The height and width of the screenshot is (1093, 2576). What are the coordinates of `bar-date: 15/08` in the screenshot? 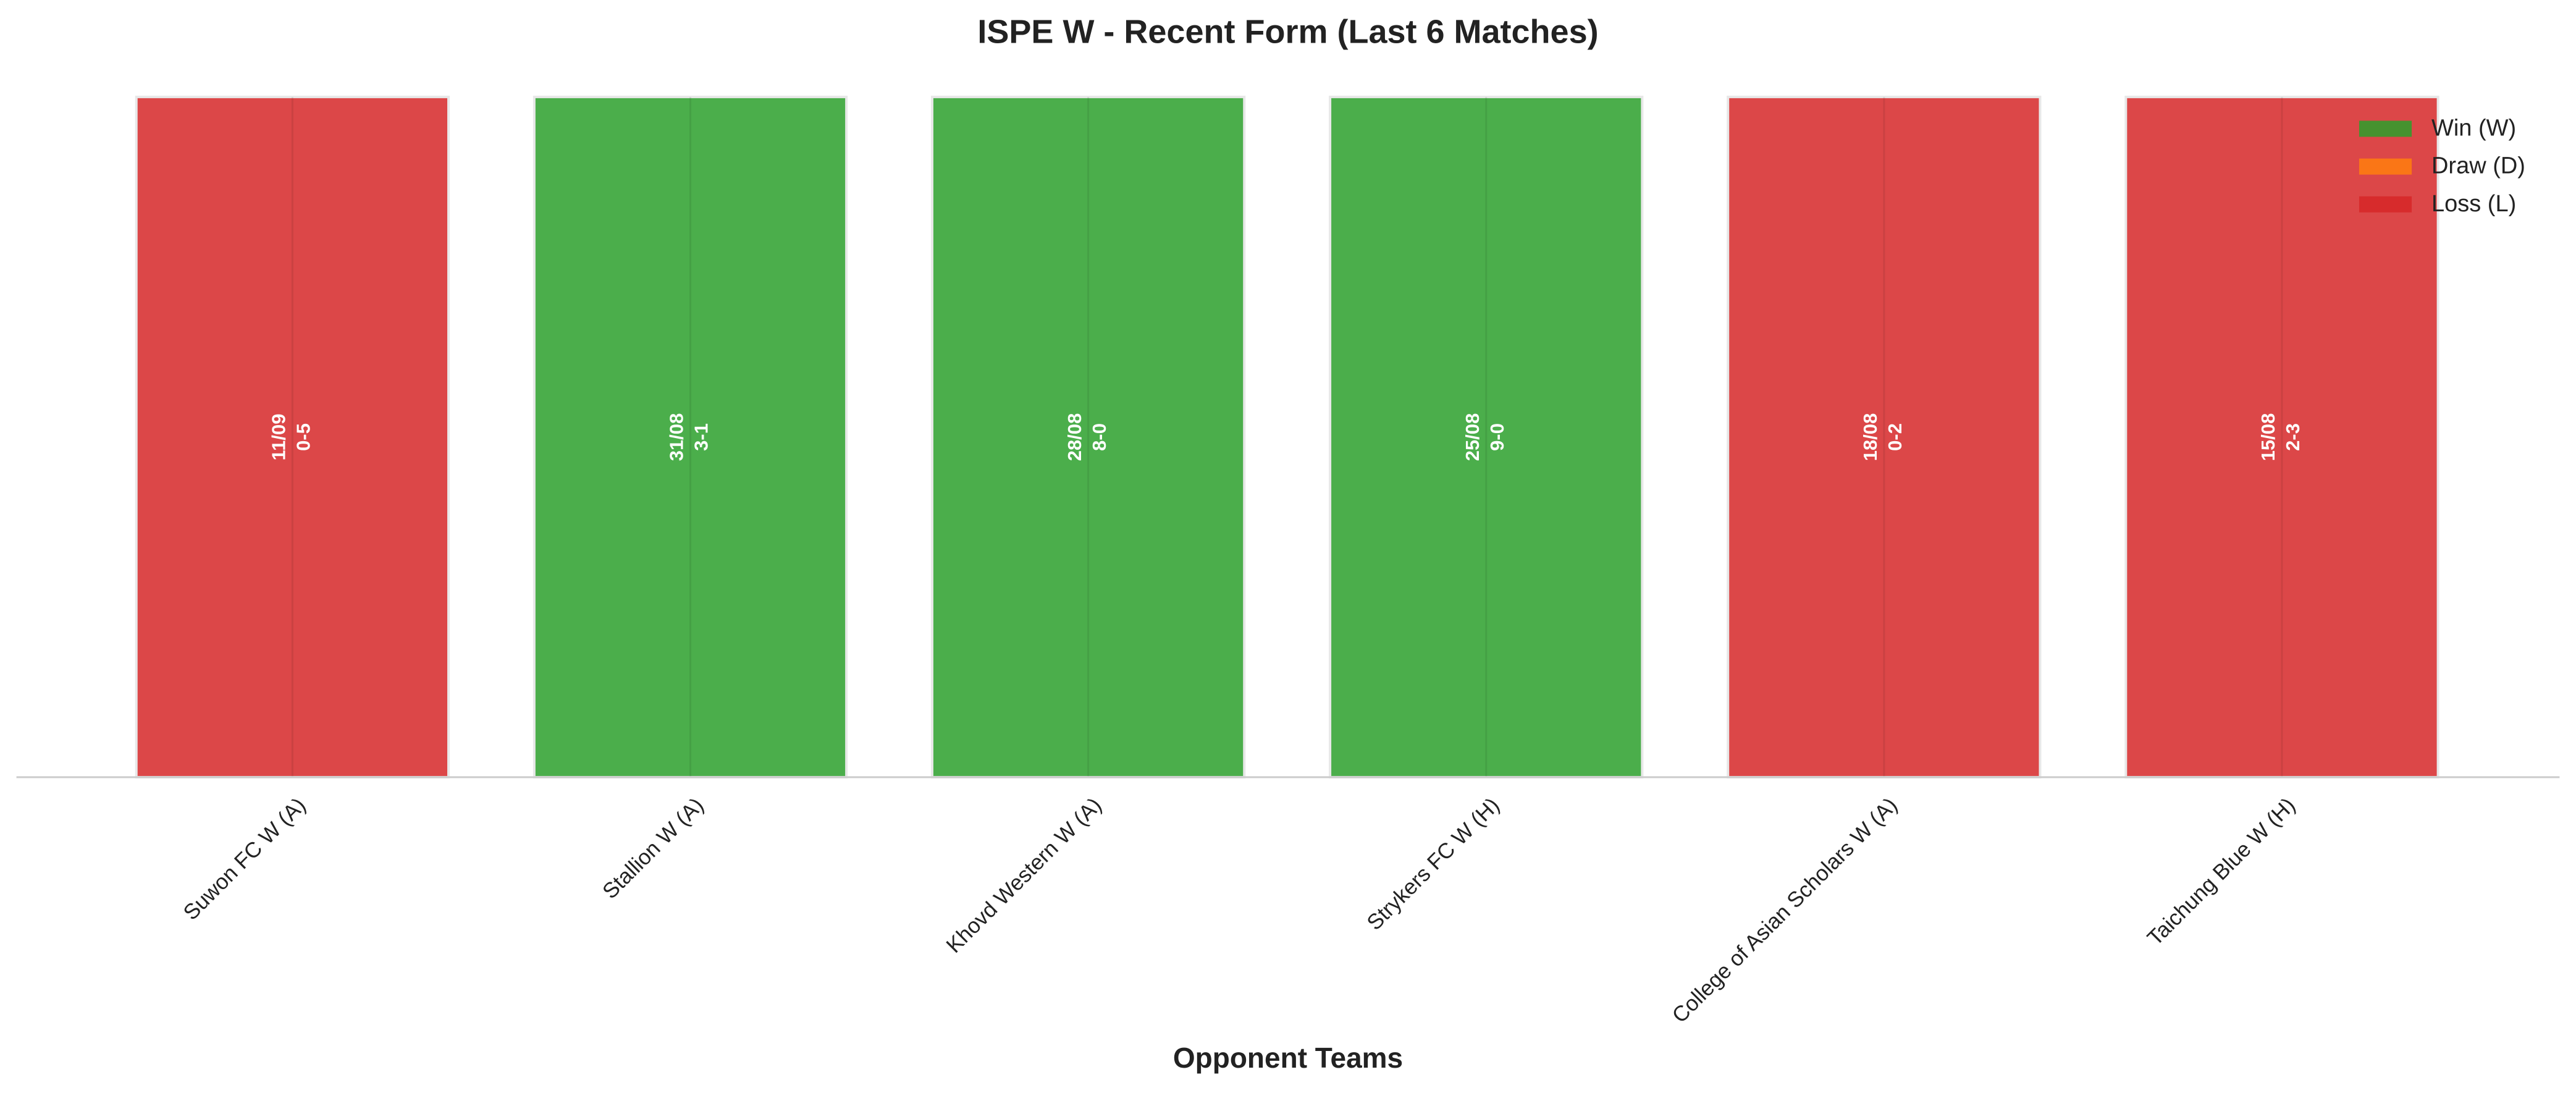 It's located at (2268, 438).